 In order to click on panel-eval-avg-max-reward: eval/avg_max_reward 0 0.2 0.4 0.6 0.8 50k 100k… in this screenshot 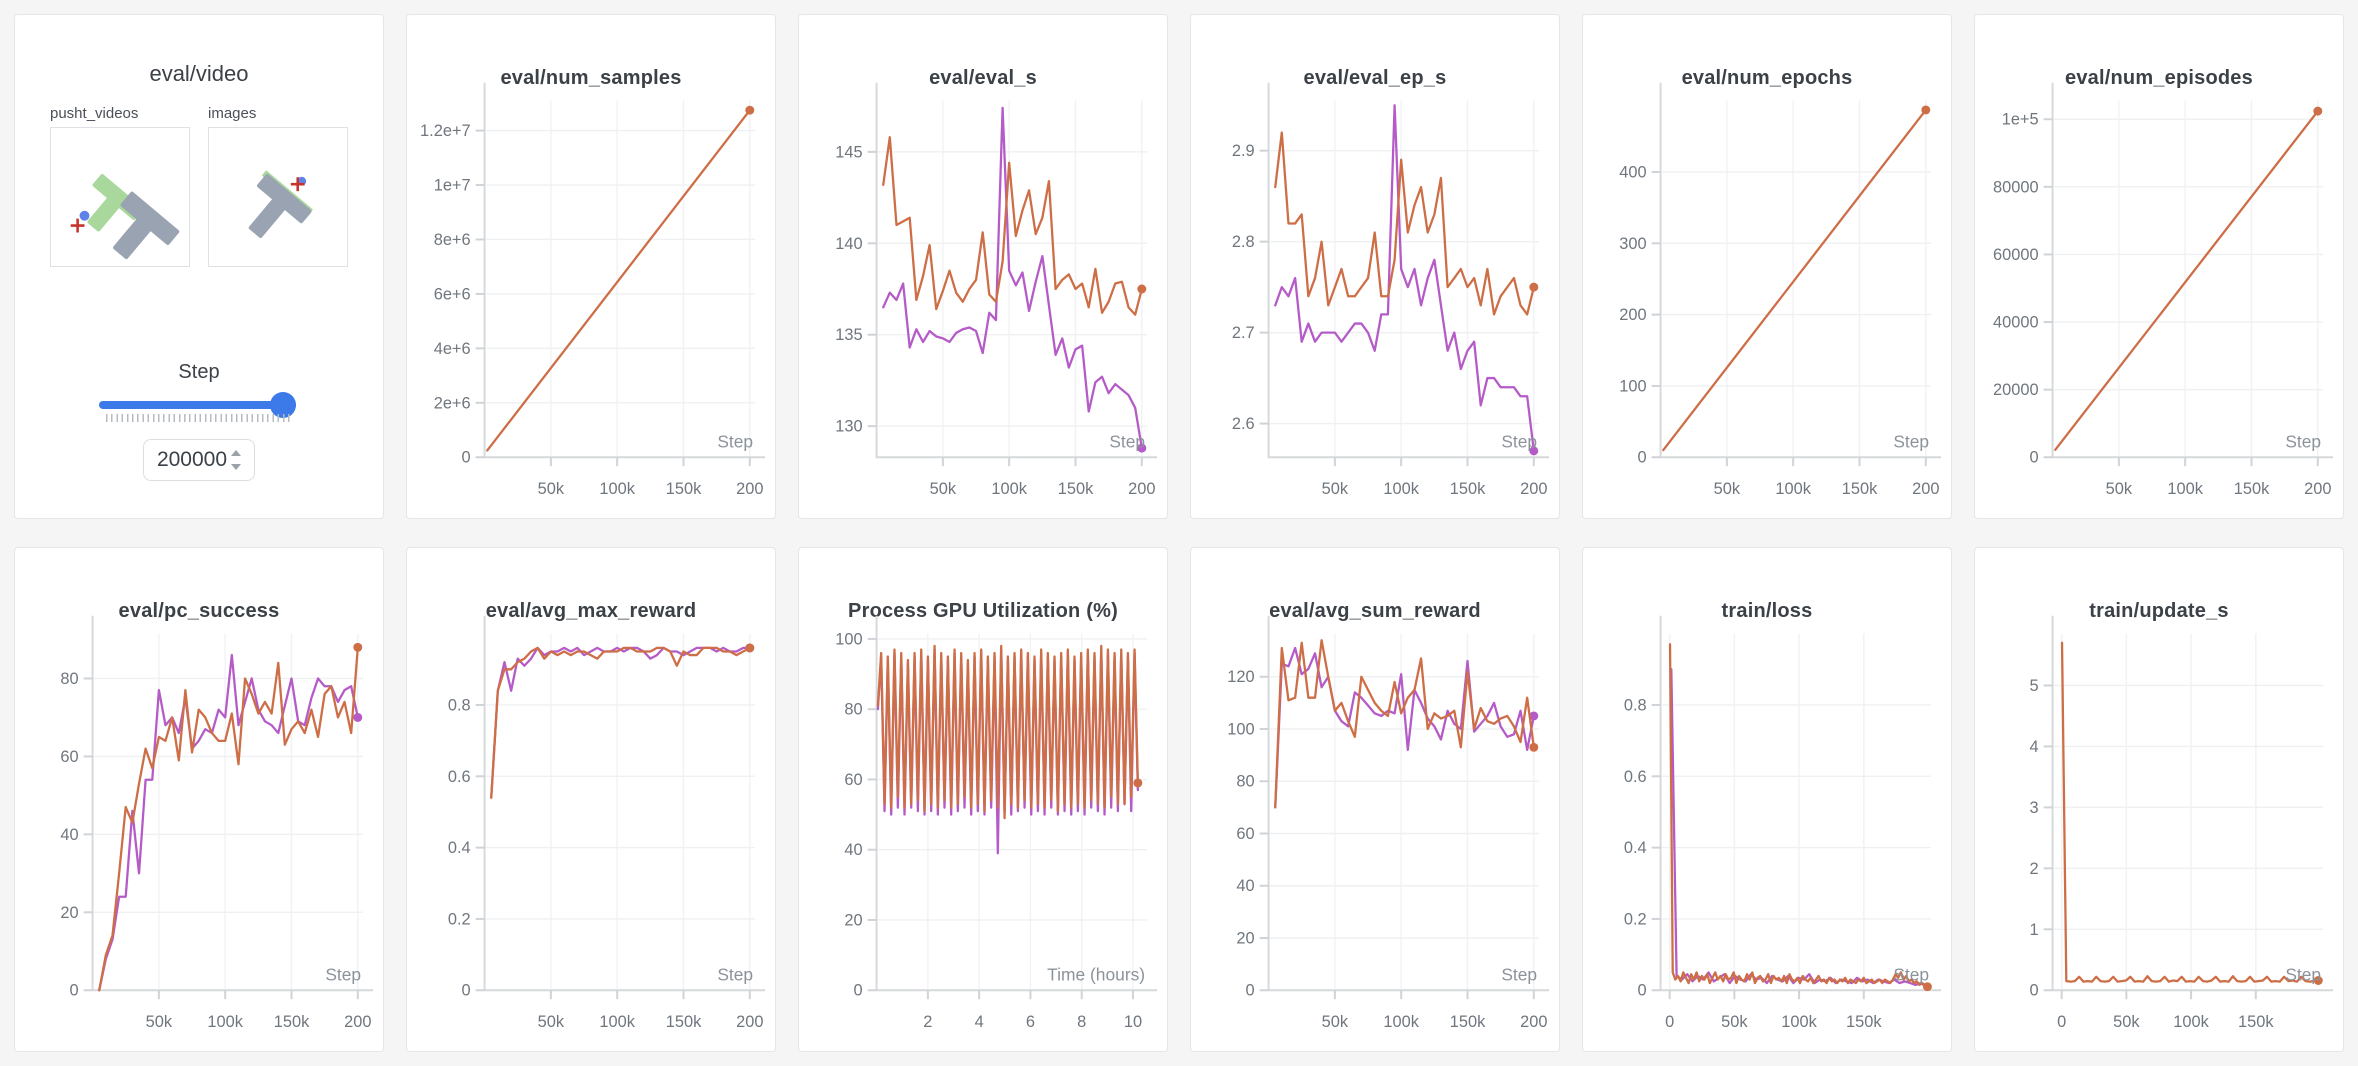, I will do `click(591, 799)`.